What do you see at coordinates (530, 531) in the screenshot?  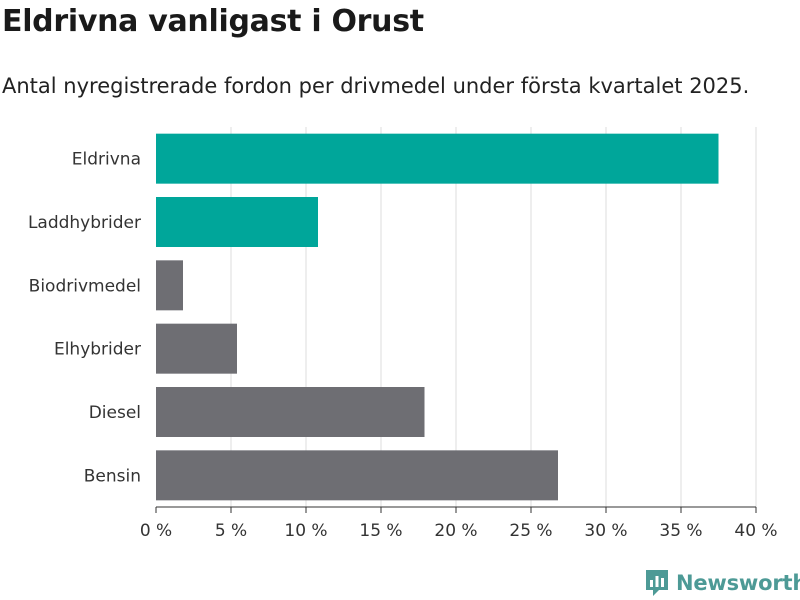 I see `x-tick-label: 25 %` at bounding box center [530, 531].